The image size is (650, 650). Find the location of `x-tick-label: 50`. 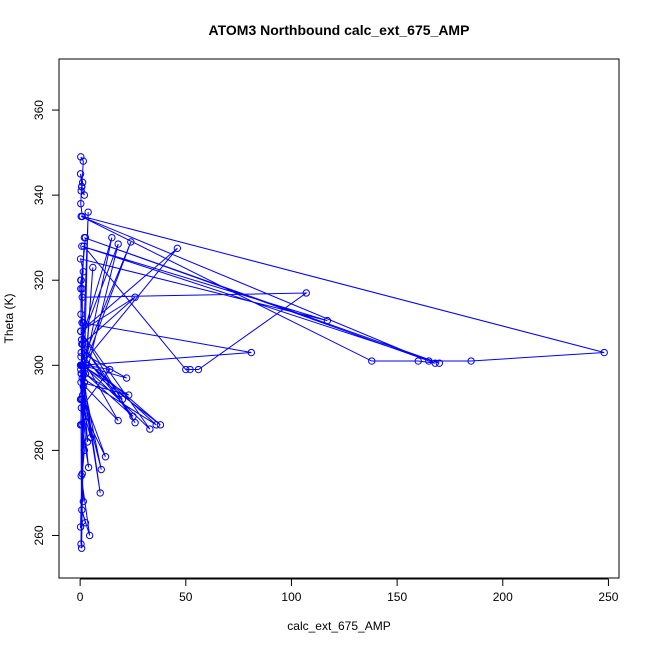

x-tick-label: 50 is located at coordinates (186, 597).